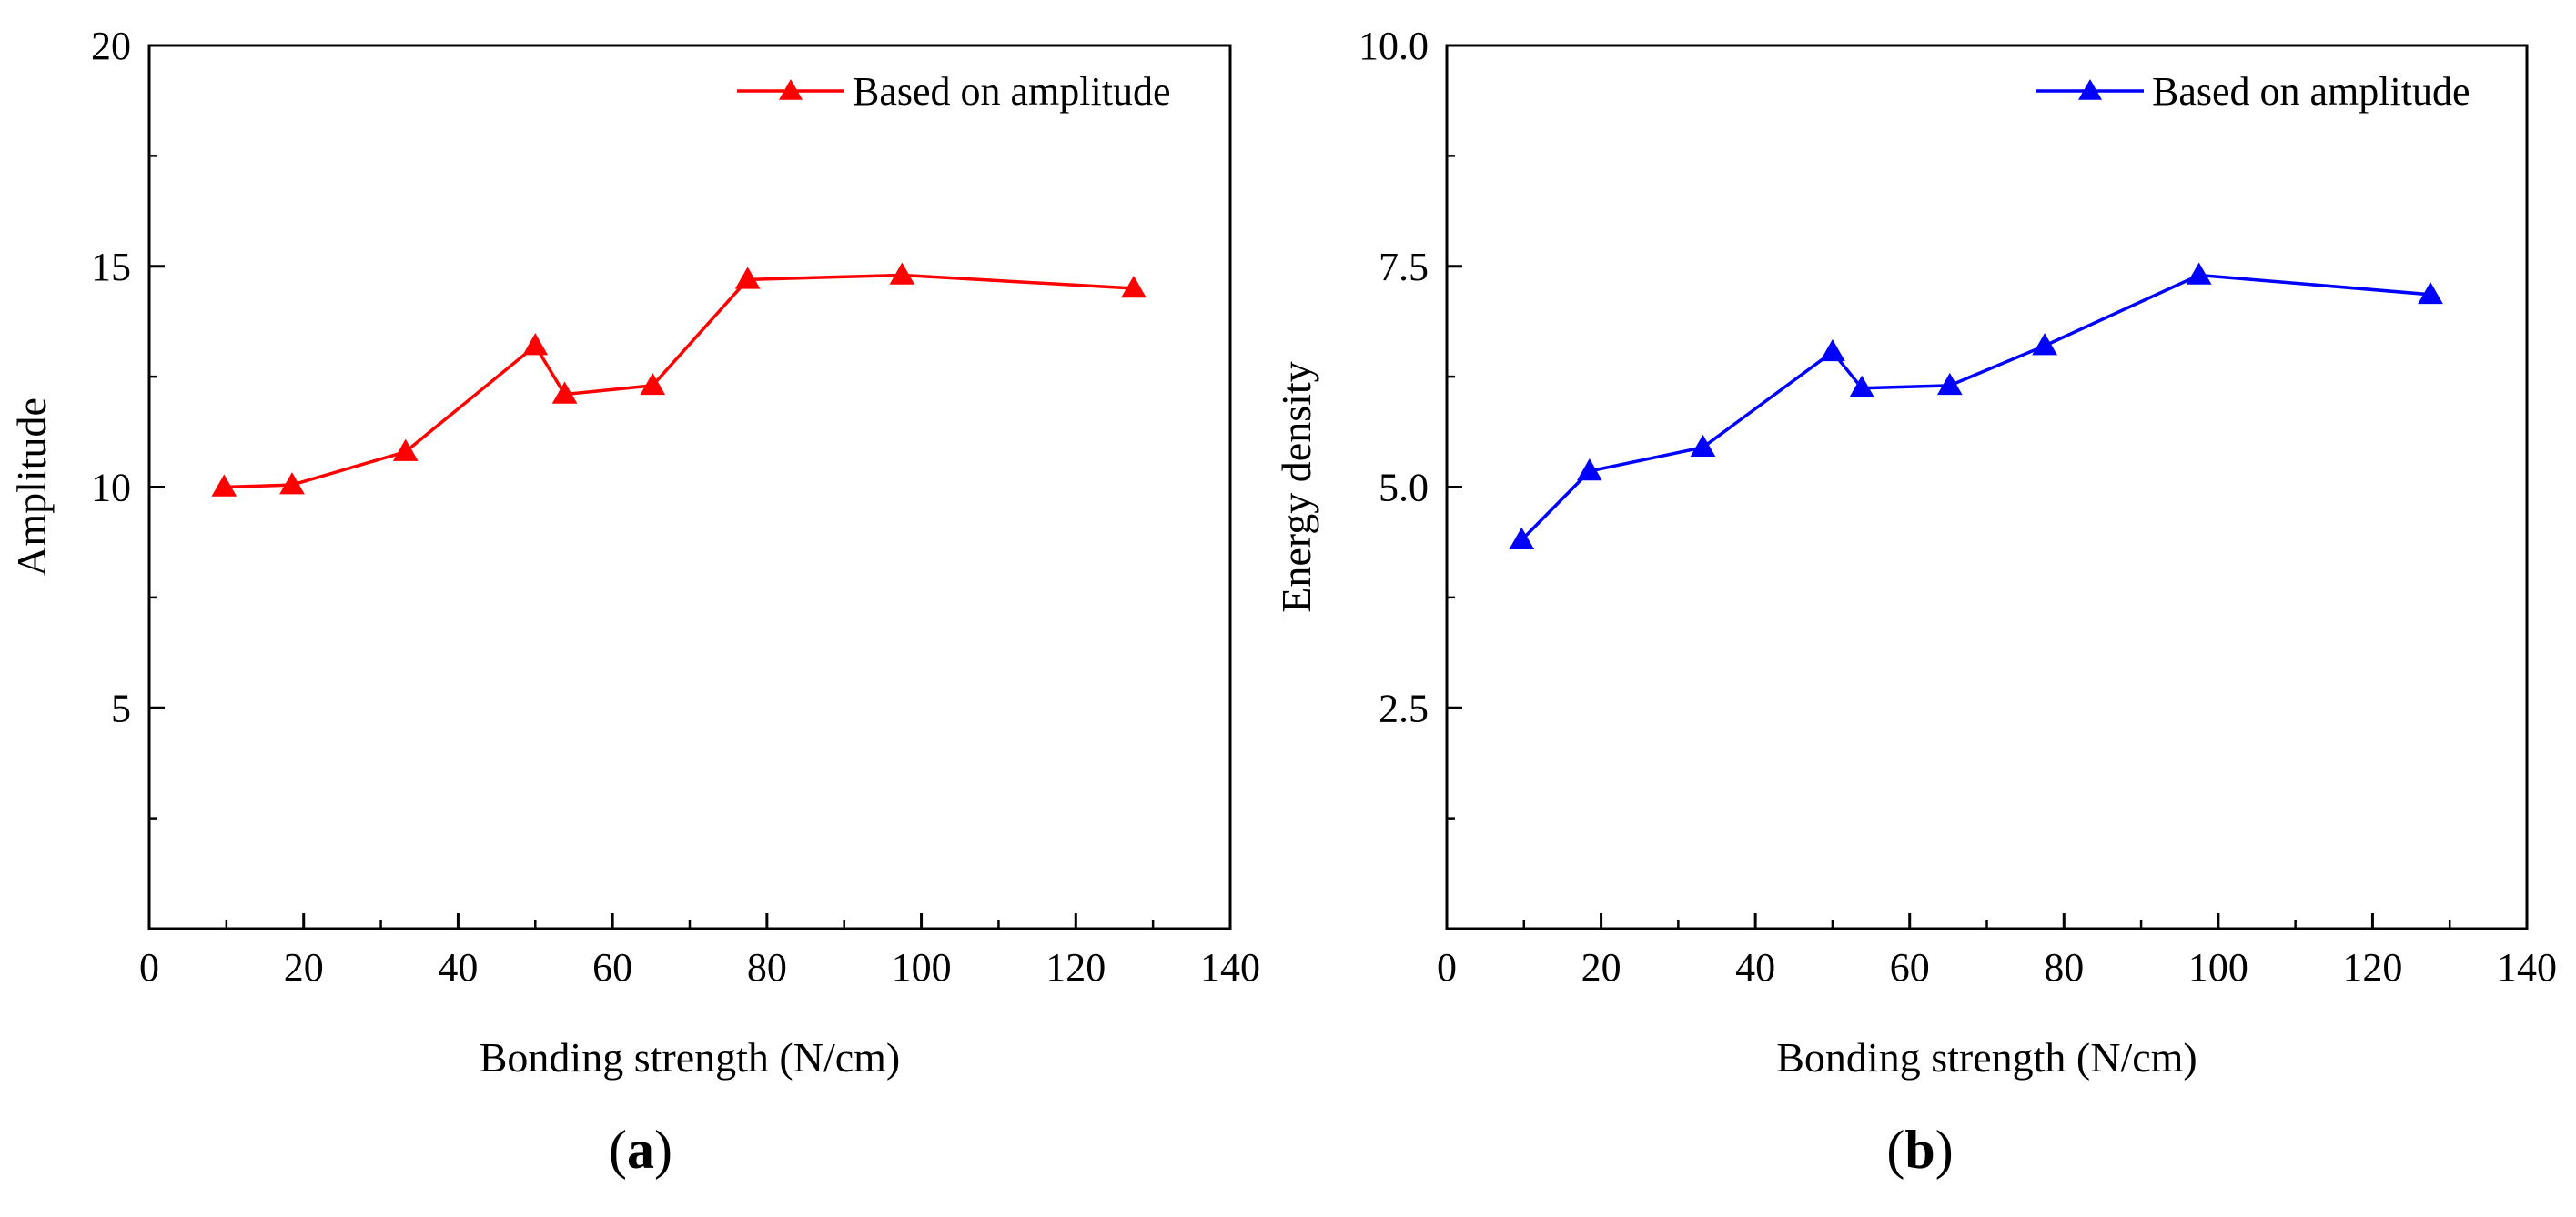  I want to click on y-axis-title: Amplitude, so click(31, 487).